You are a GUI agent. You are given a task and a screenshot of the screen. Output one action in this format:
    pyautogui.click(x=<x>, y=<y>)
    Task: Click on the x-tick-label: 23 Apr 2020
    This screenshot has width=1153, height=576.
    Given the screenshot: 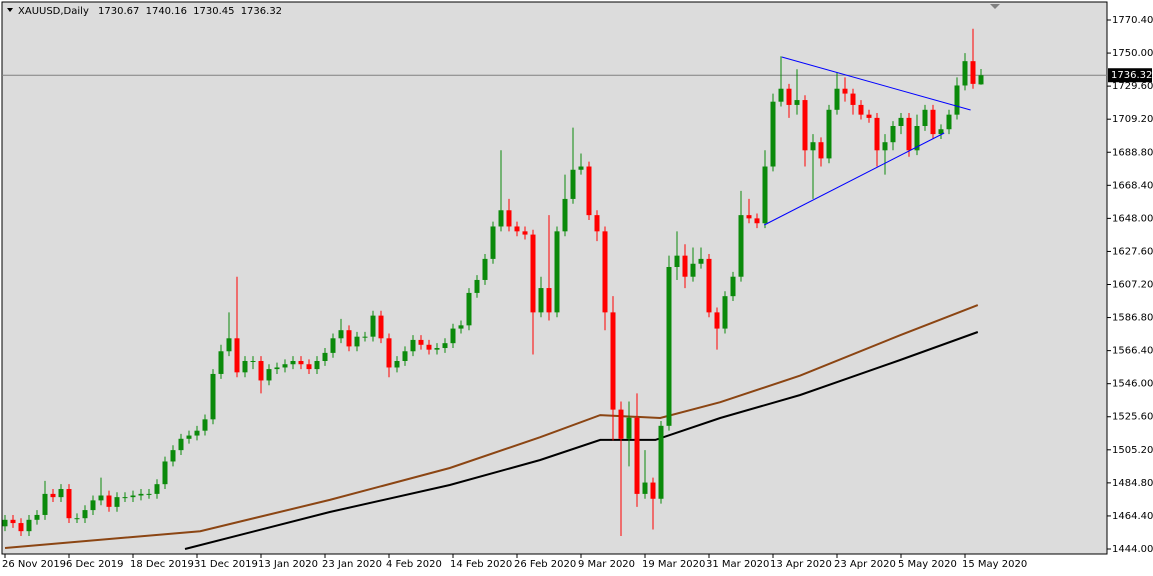 What is the action you would take?
    pyautogui.click(x=865, y=564)
    